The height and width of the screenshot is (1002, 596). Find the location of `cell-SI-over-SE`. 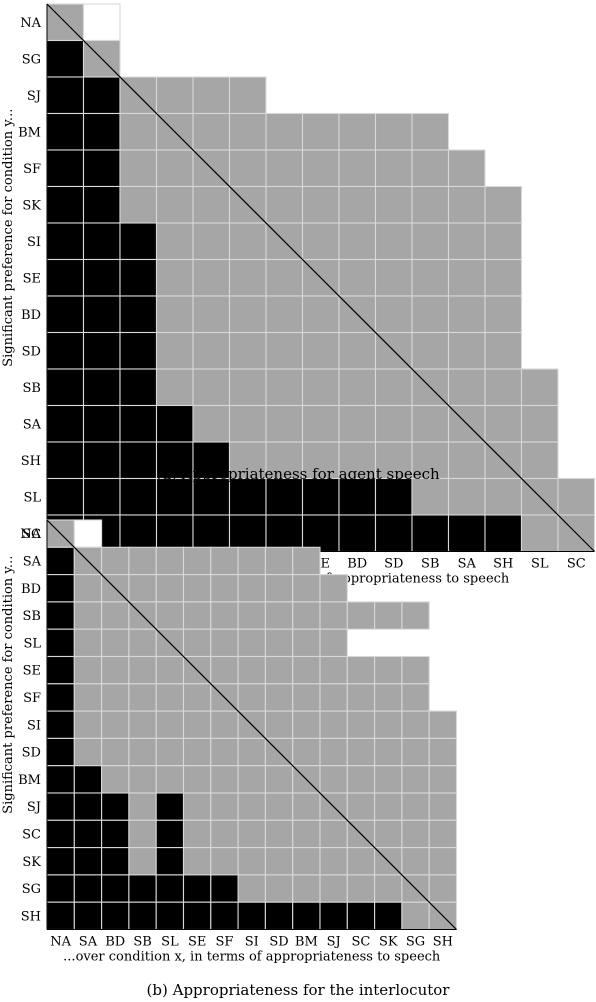

cell-SI-over-SE is located at coordinates (320, 241).